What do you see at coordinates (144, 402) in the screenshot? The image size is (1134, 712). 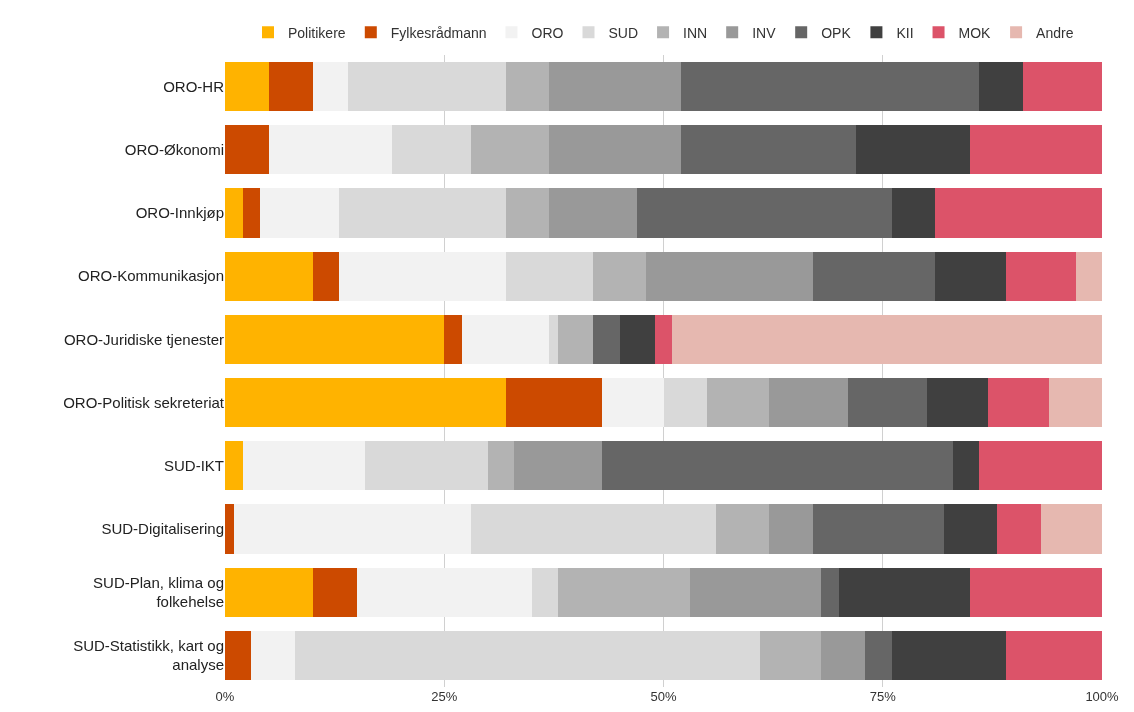 I see `y-tick-label: ORO-Politisk sekreteriat` at bounding box center [144, 402].